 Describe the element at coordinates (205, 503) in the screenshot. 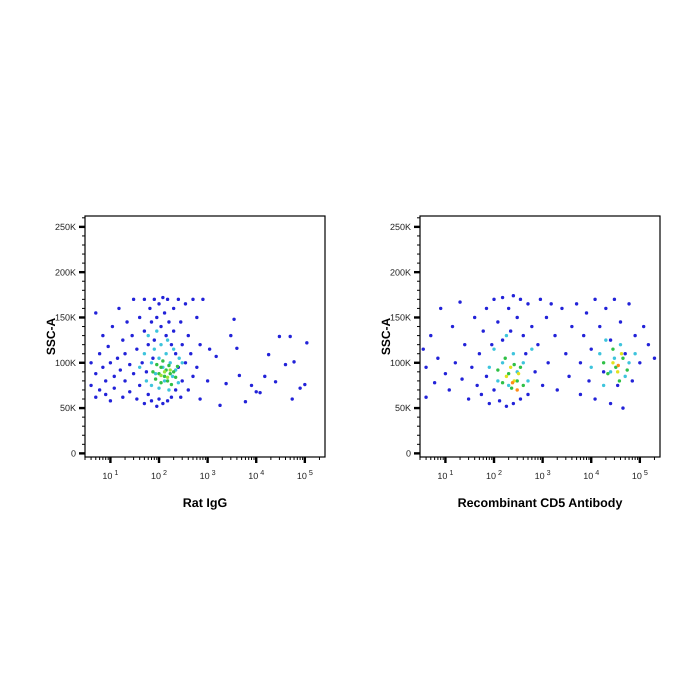

I see `x-axis-title: Rat IgG` at that location.